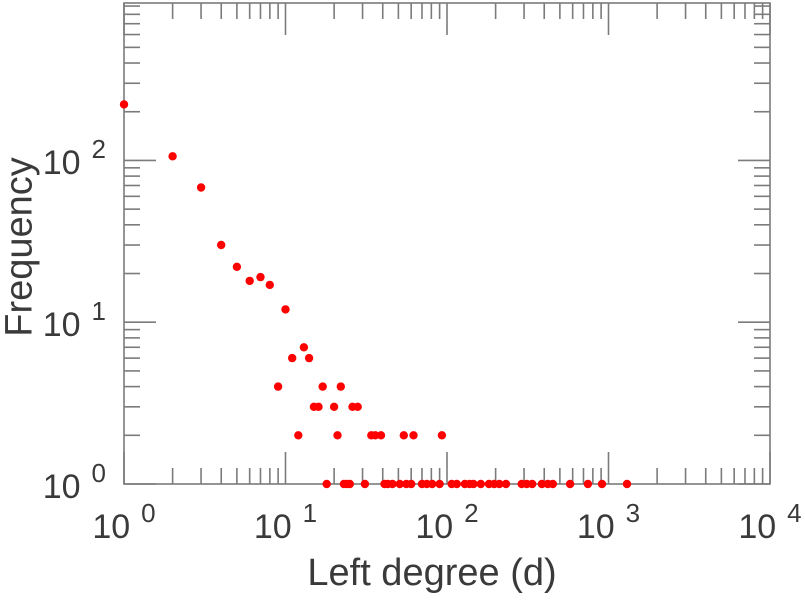 The image size is (805, 600). I want to click on x-tick-label-0-base: 10, so click(111, 527).